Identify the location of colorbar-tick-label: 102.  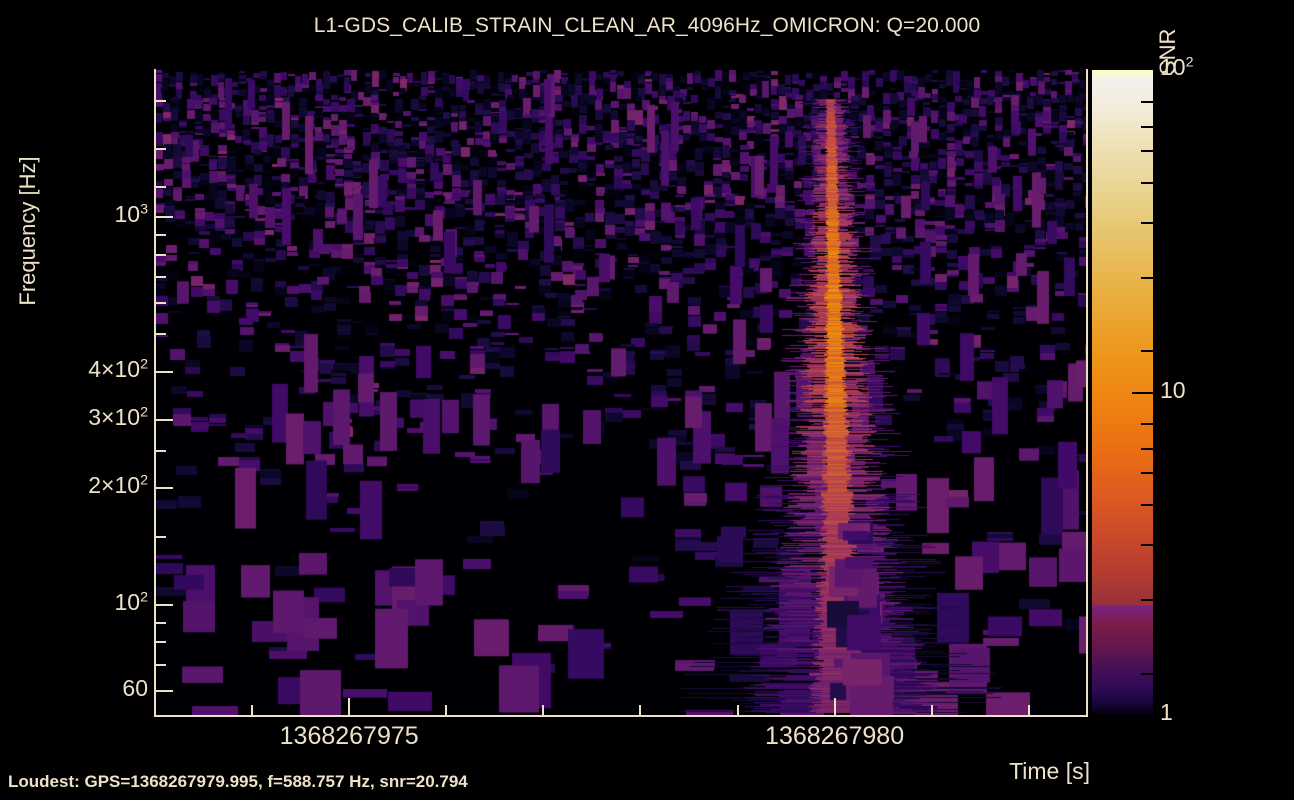
(1177, 67).